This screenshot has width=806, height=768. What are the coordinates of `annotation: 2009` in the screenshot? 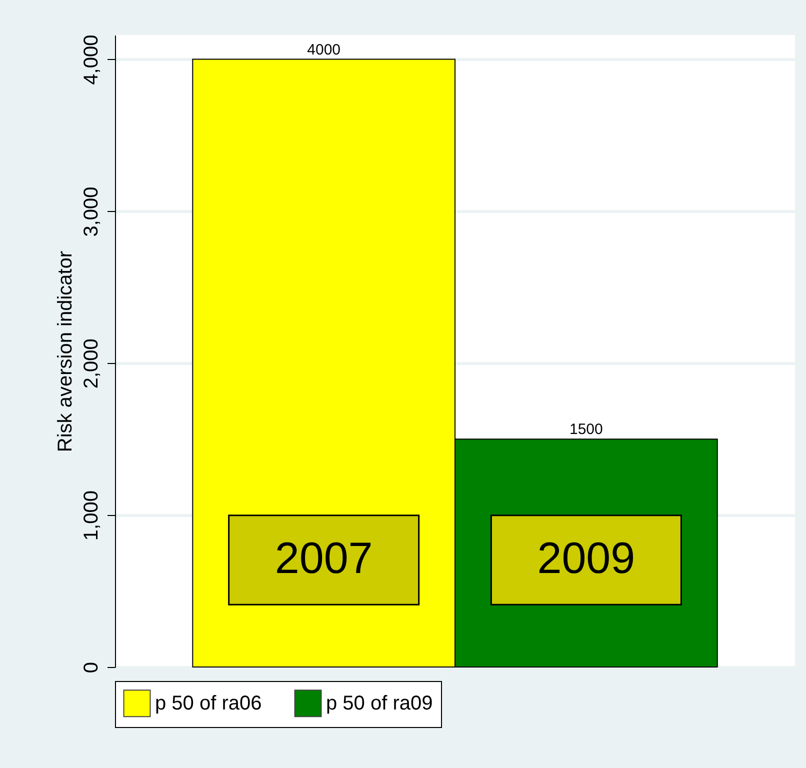 It's located at (586, 558).